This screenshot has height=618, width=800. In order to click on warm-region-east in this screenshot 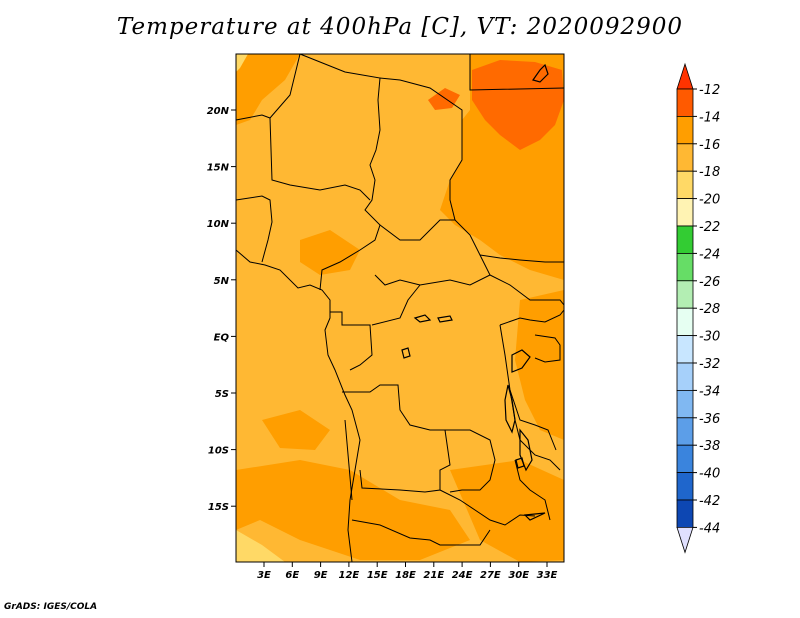, I will do `click(539, 365)`.